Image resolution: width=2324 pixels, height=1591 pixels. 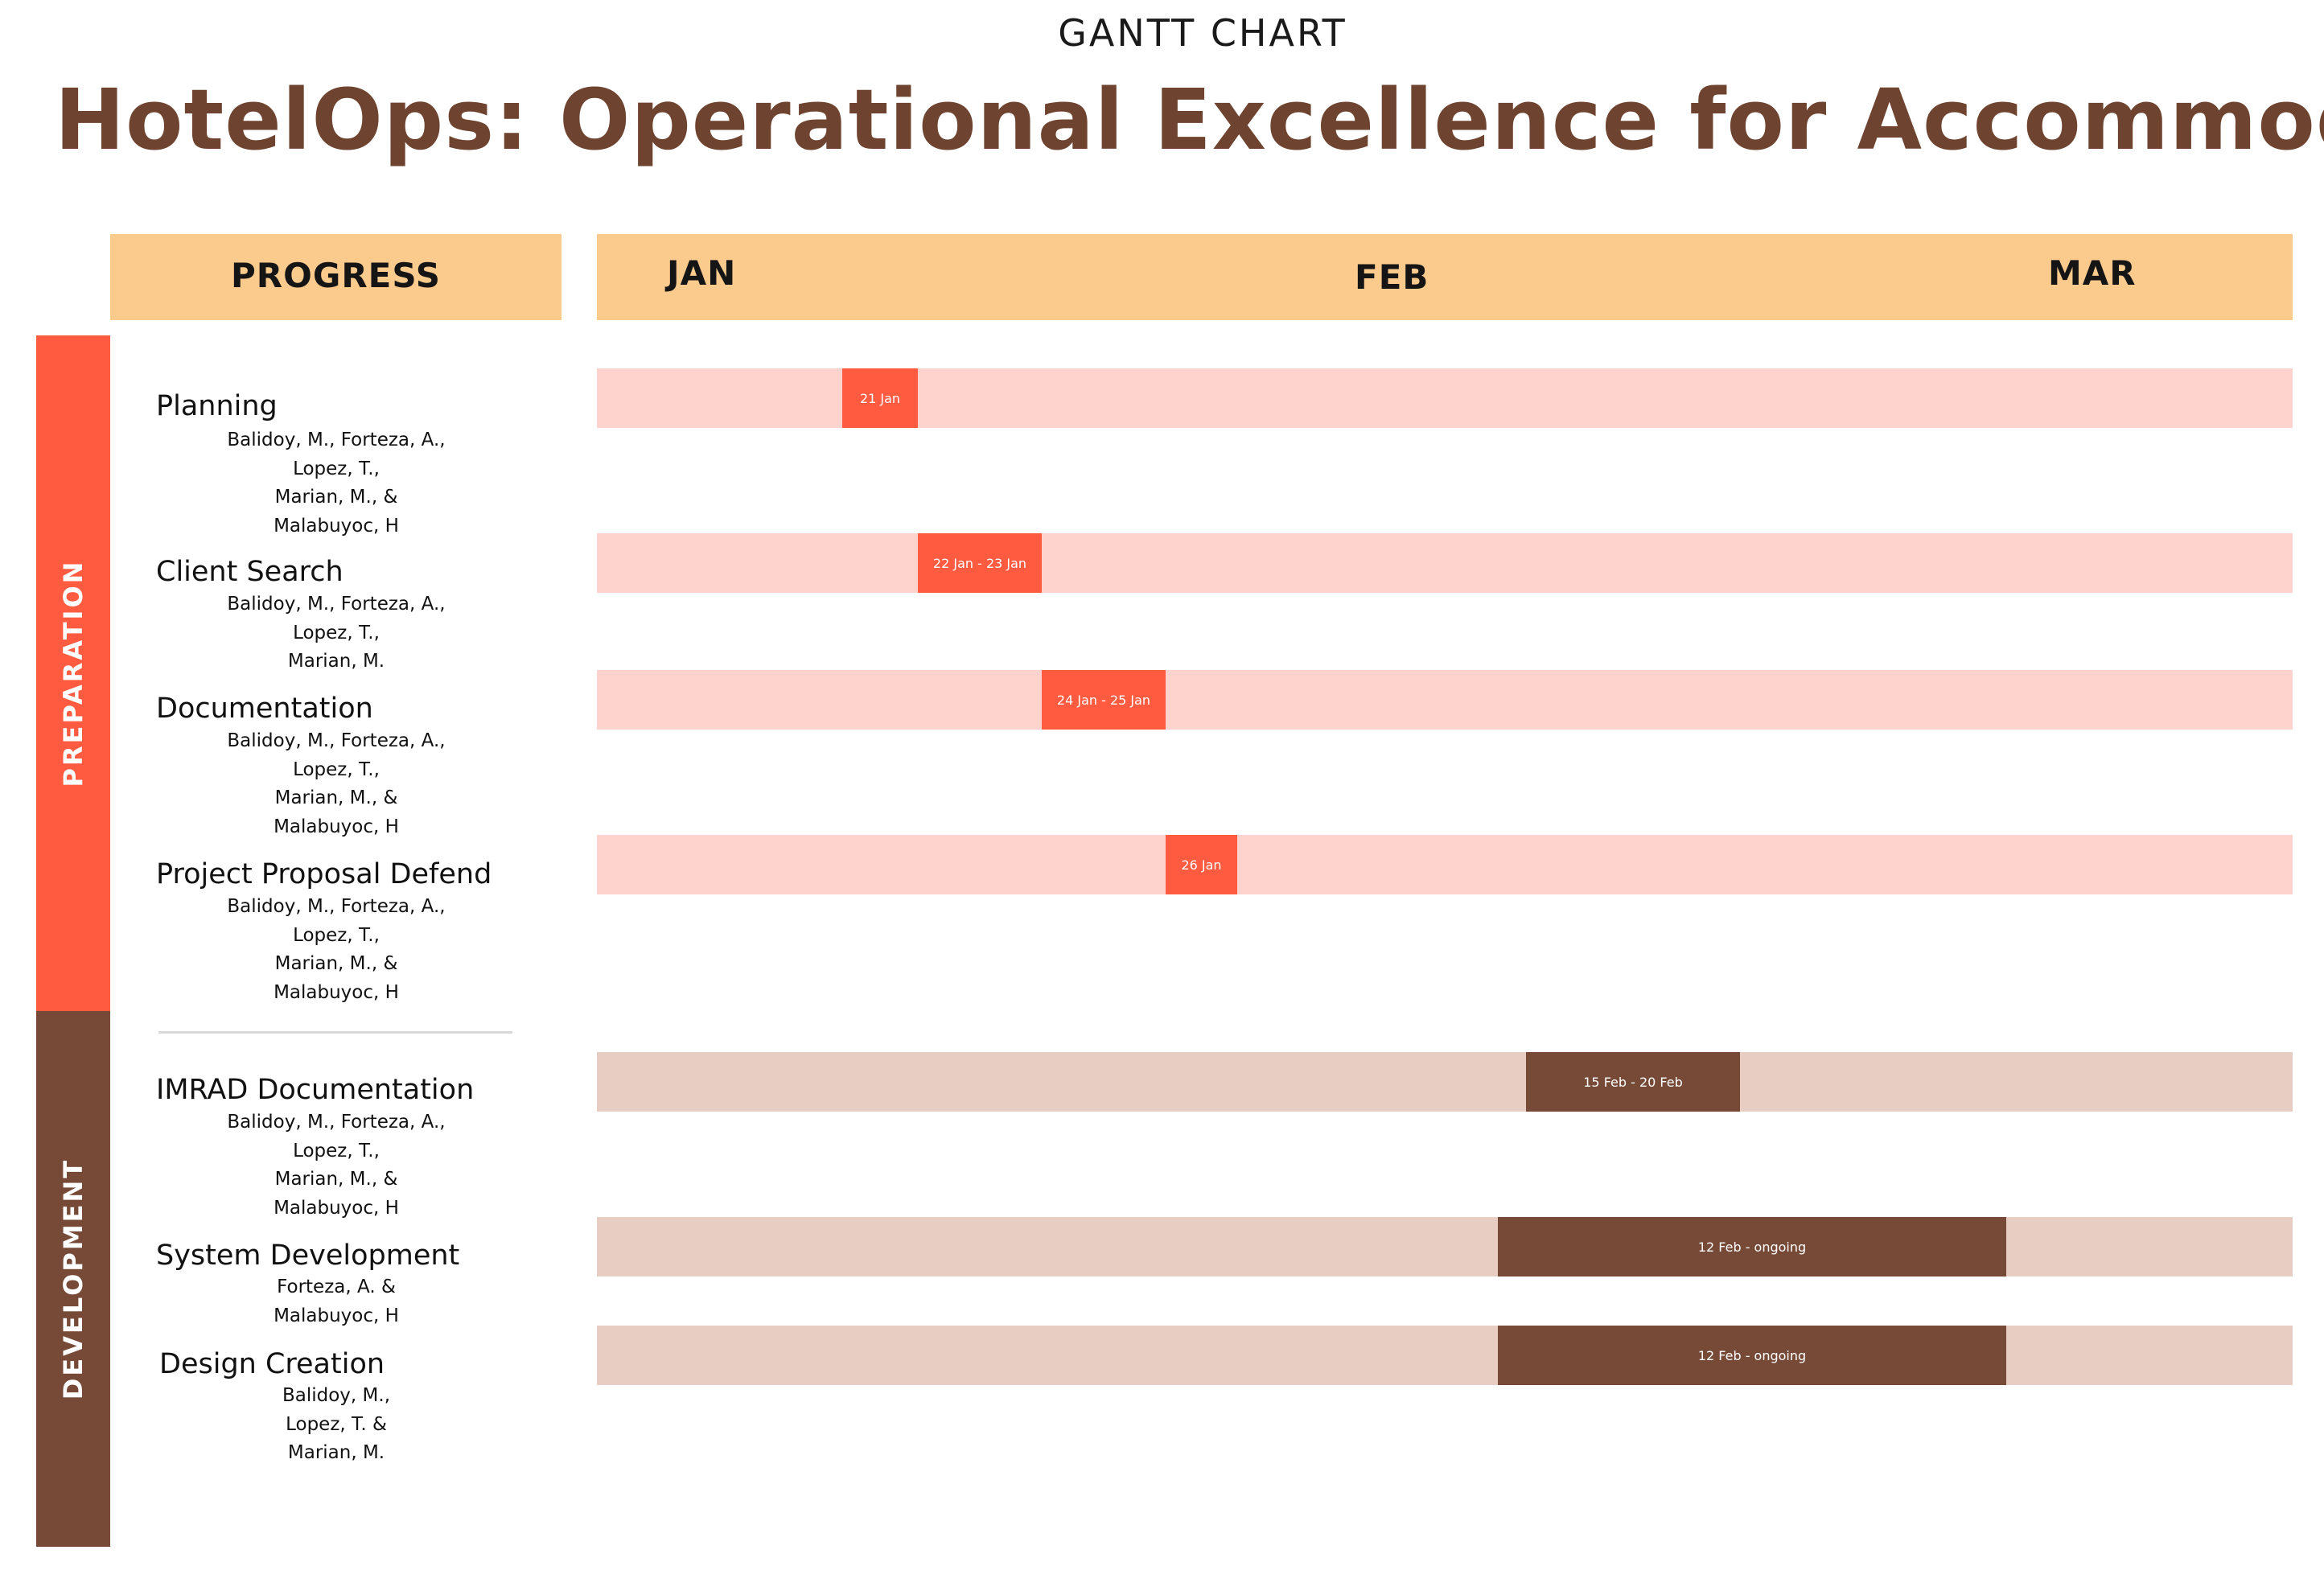 What do you see at coordinates (324, 874) in the screenshot?
I see `task-name-4: Project Proposal Defend` at bounding box center [324, 874].